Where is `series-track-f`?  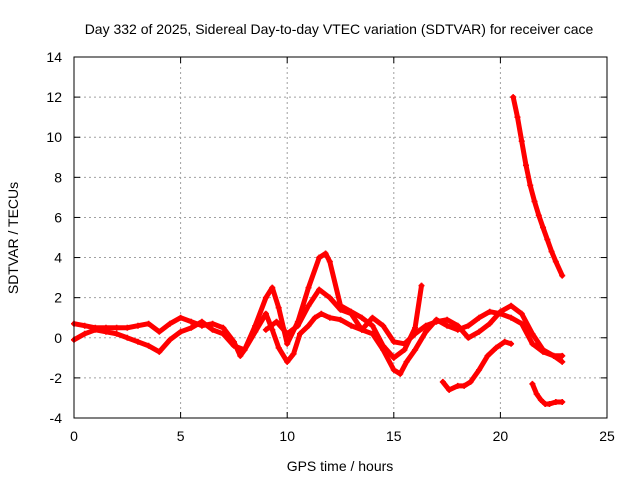
series-track-f is located at coordinates (547, 393).